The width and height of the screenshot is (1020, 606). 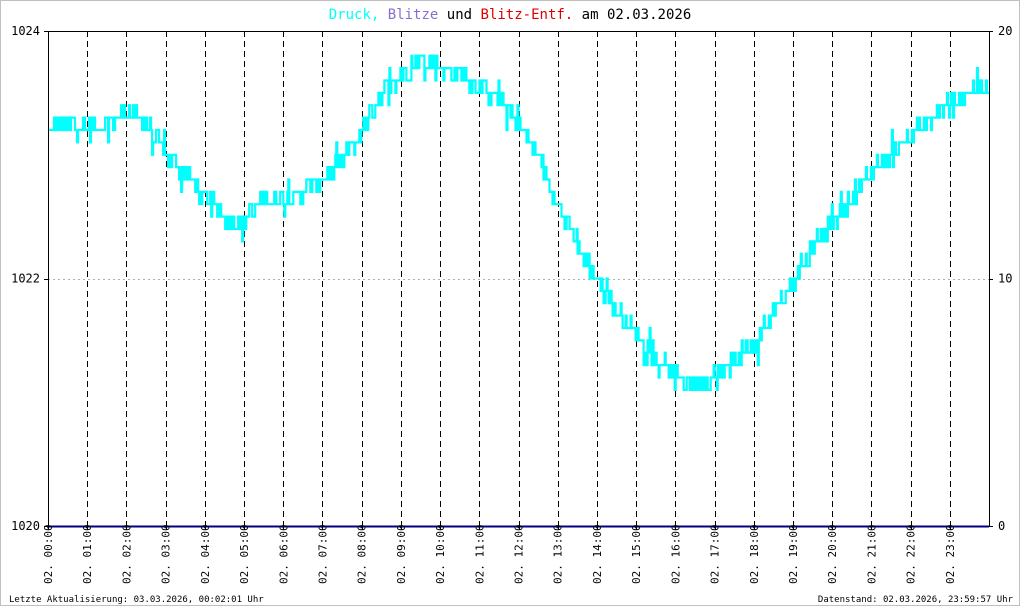 I want to click on x-tick-label: 02. 17:00, so click(x=715, y=554).